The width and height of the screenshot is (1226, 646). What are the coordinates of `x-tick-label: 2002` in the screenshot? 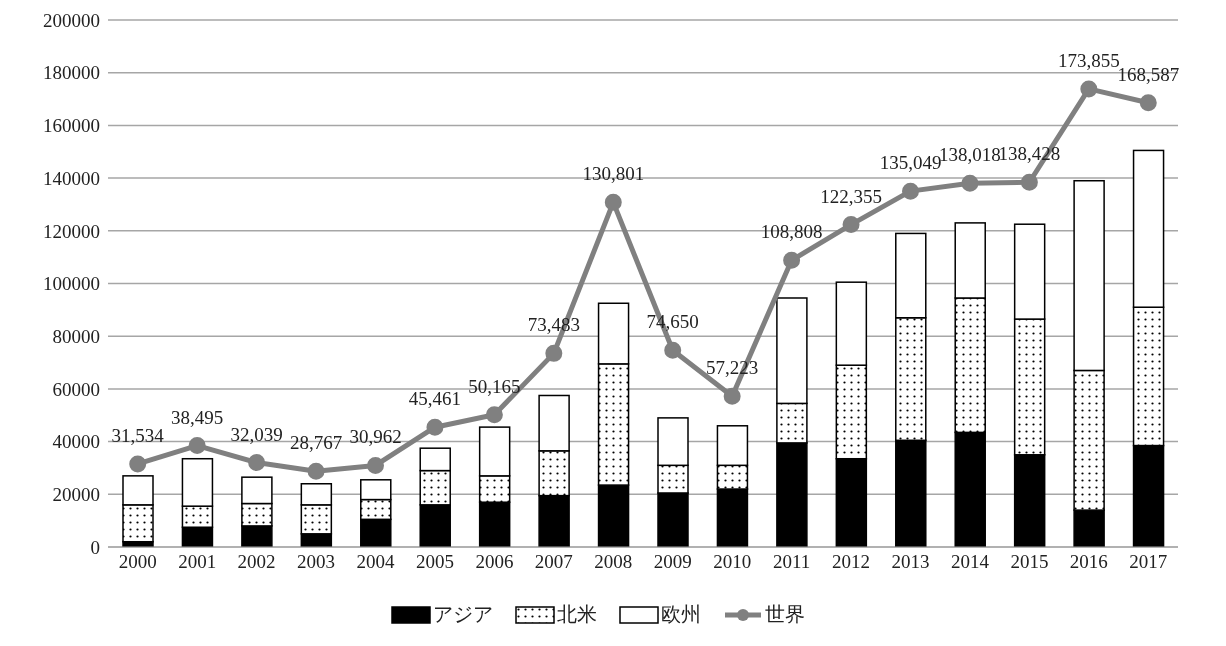 It's located at (256, 562).